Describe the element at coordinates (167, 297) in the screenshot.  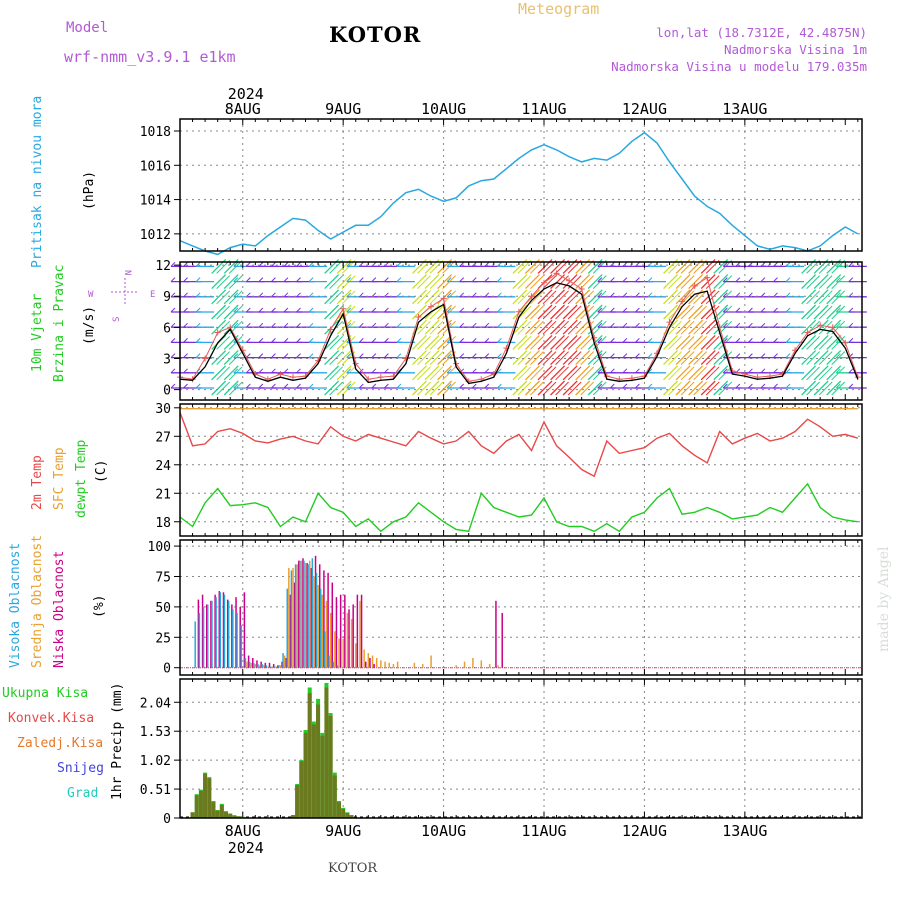
I see `y-tick-label: 9` at that location.